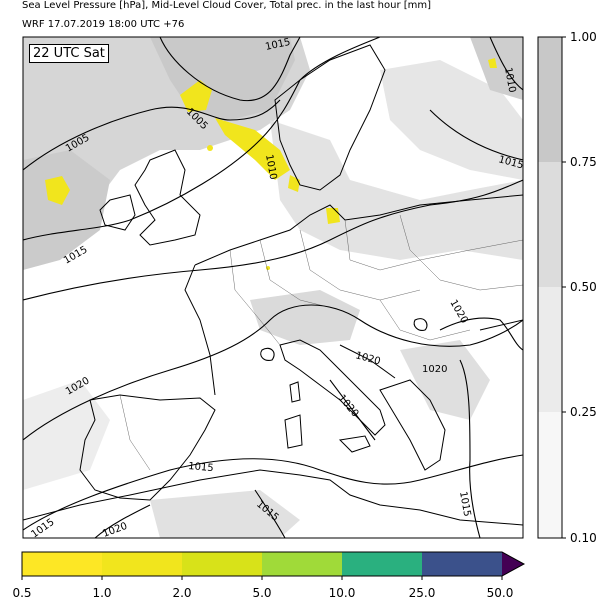 This screenshot has width=613, height=610. I want to click on cloud-tick-label: 1.00, so click(583, 37).